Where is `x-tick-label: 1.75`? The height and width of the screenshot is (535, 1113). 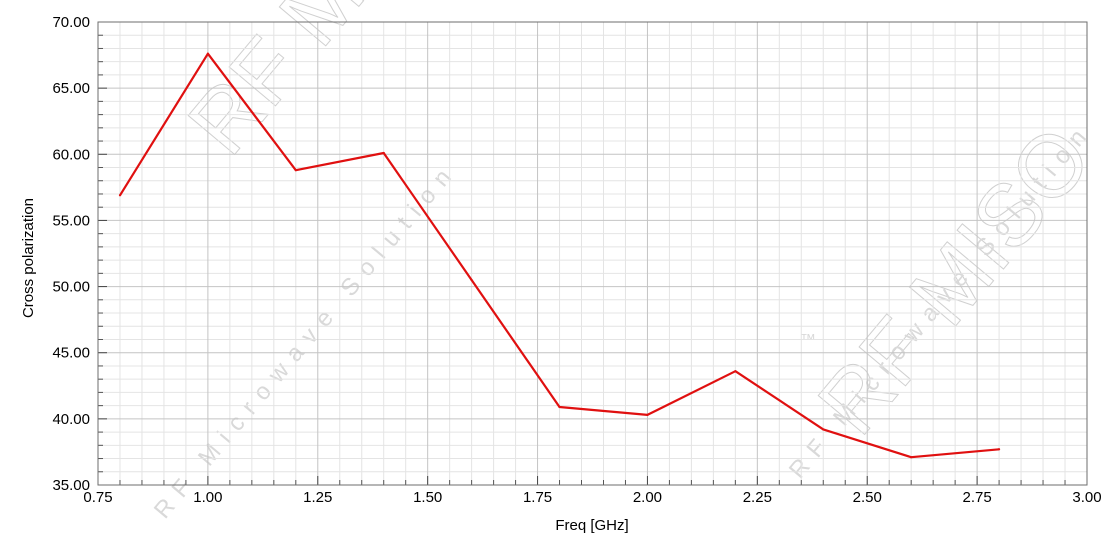 x-tick-label: 1.75 is located at coordinates (537, 497).